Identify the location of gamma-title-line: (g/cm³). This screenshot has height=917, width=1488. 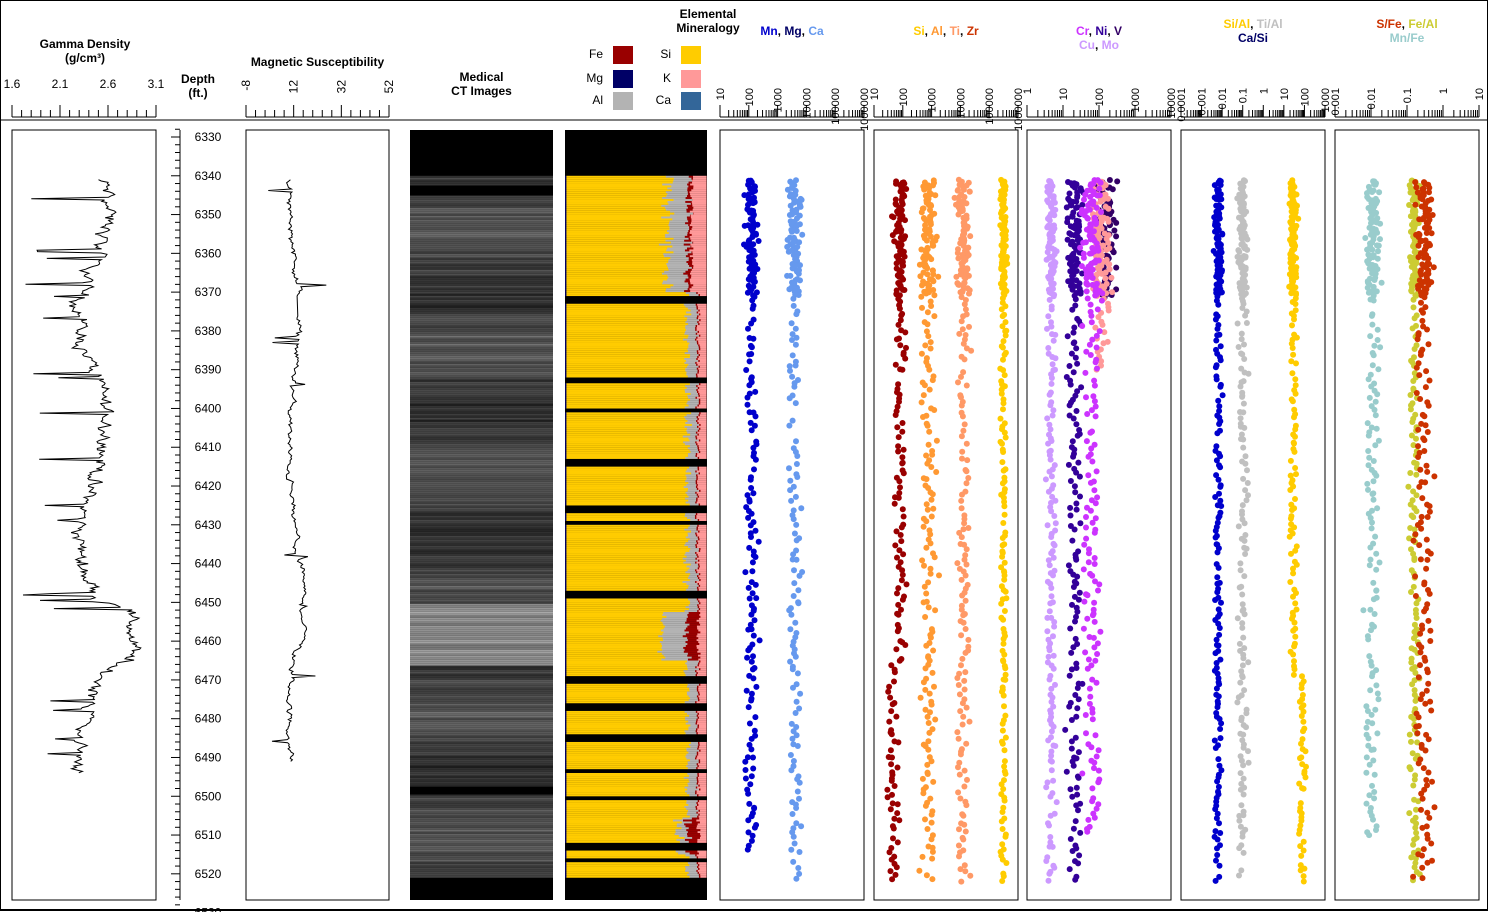
(85, 58).